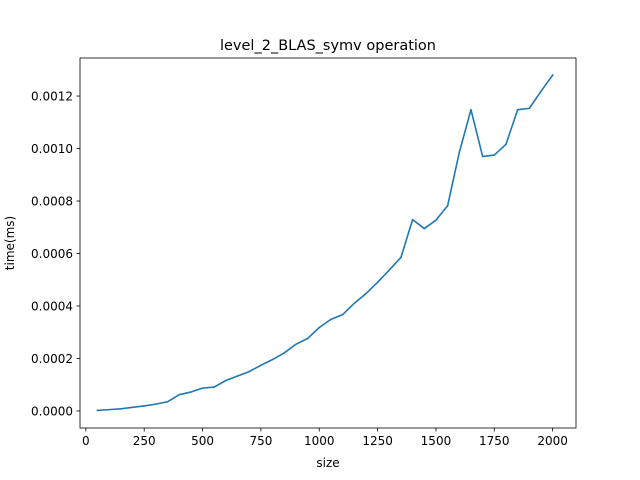 Image resolution: width=640 pixels, height=480 pixels. I want to click on x-tick-label: 1000, so click(319, 441).